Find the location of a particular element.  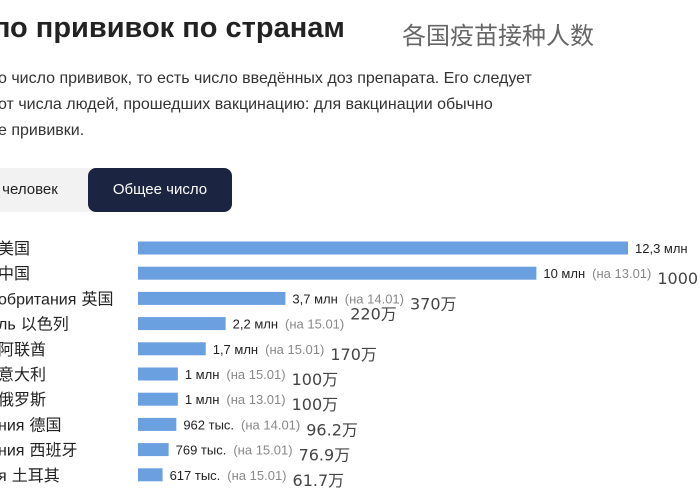

category-label-cn: 英国 is located at coordinates (94, 298).